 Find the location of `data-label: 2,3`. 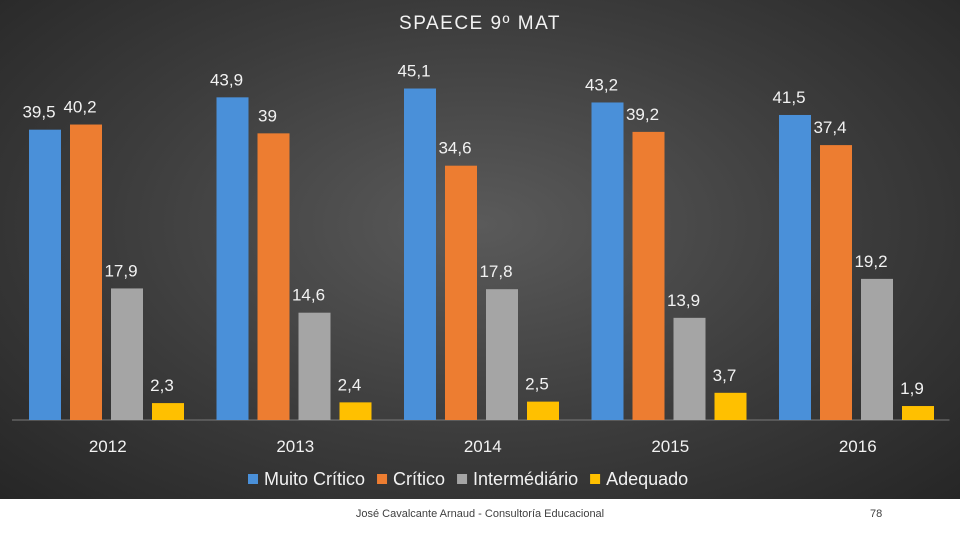

data-label: 2,3 is located at coordinates (162, 385).